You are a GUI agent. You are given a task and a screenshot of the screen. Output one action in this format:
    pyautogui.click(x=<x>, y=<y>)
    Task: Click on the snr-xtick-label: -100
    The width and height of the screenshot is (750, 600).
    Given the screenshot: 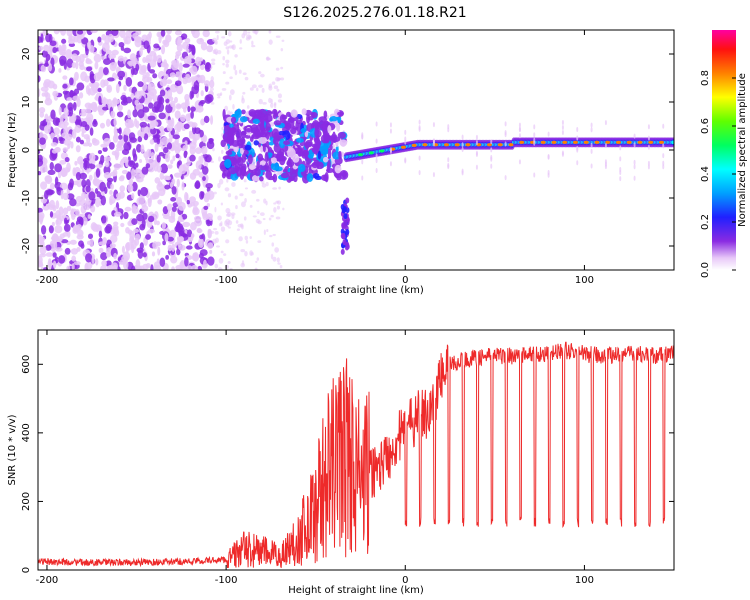 What is the action you would take?
    pyautogui.click(x=226, y=580)
    